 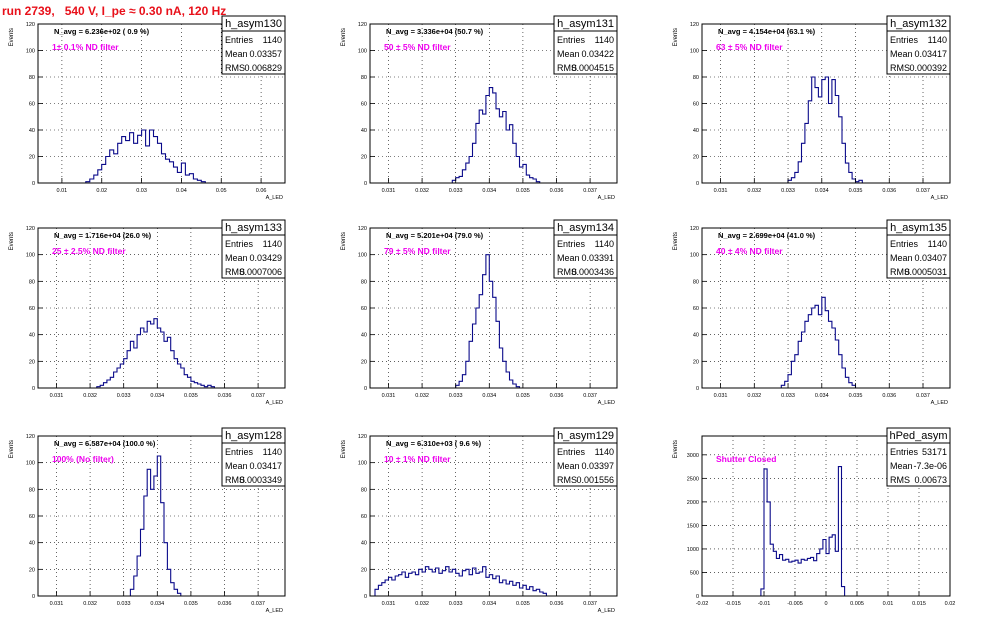 I want to click on x-tick-label: 0.02, so click(x=950, y=604).